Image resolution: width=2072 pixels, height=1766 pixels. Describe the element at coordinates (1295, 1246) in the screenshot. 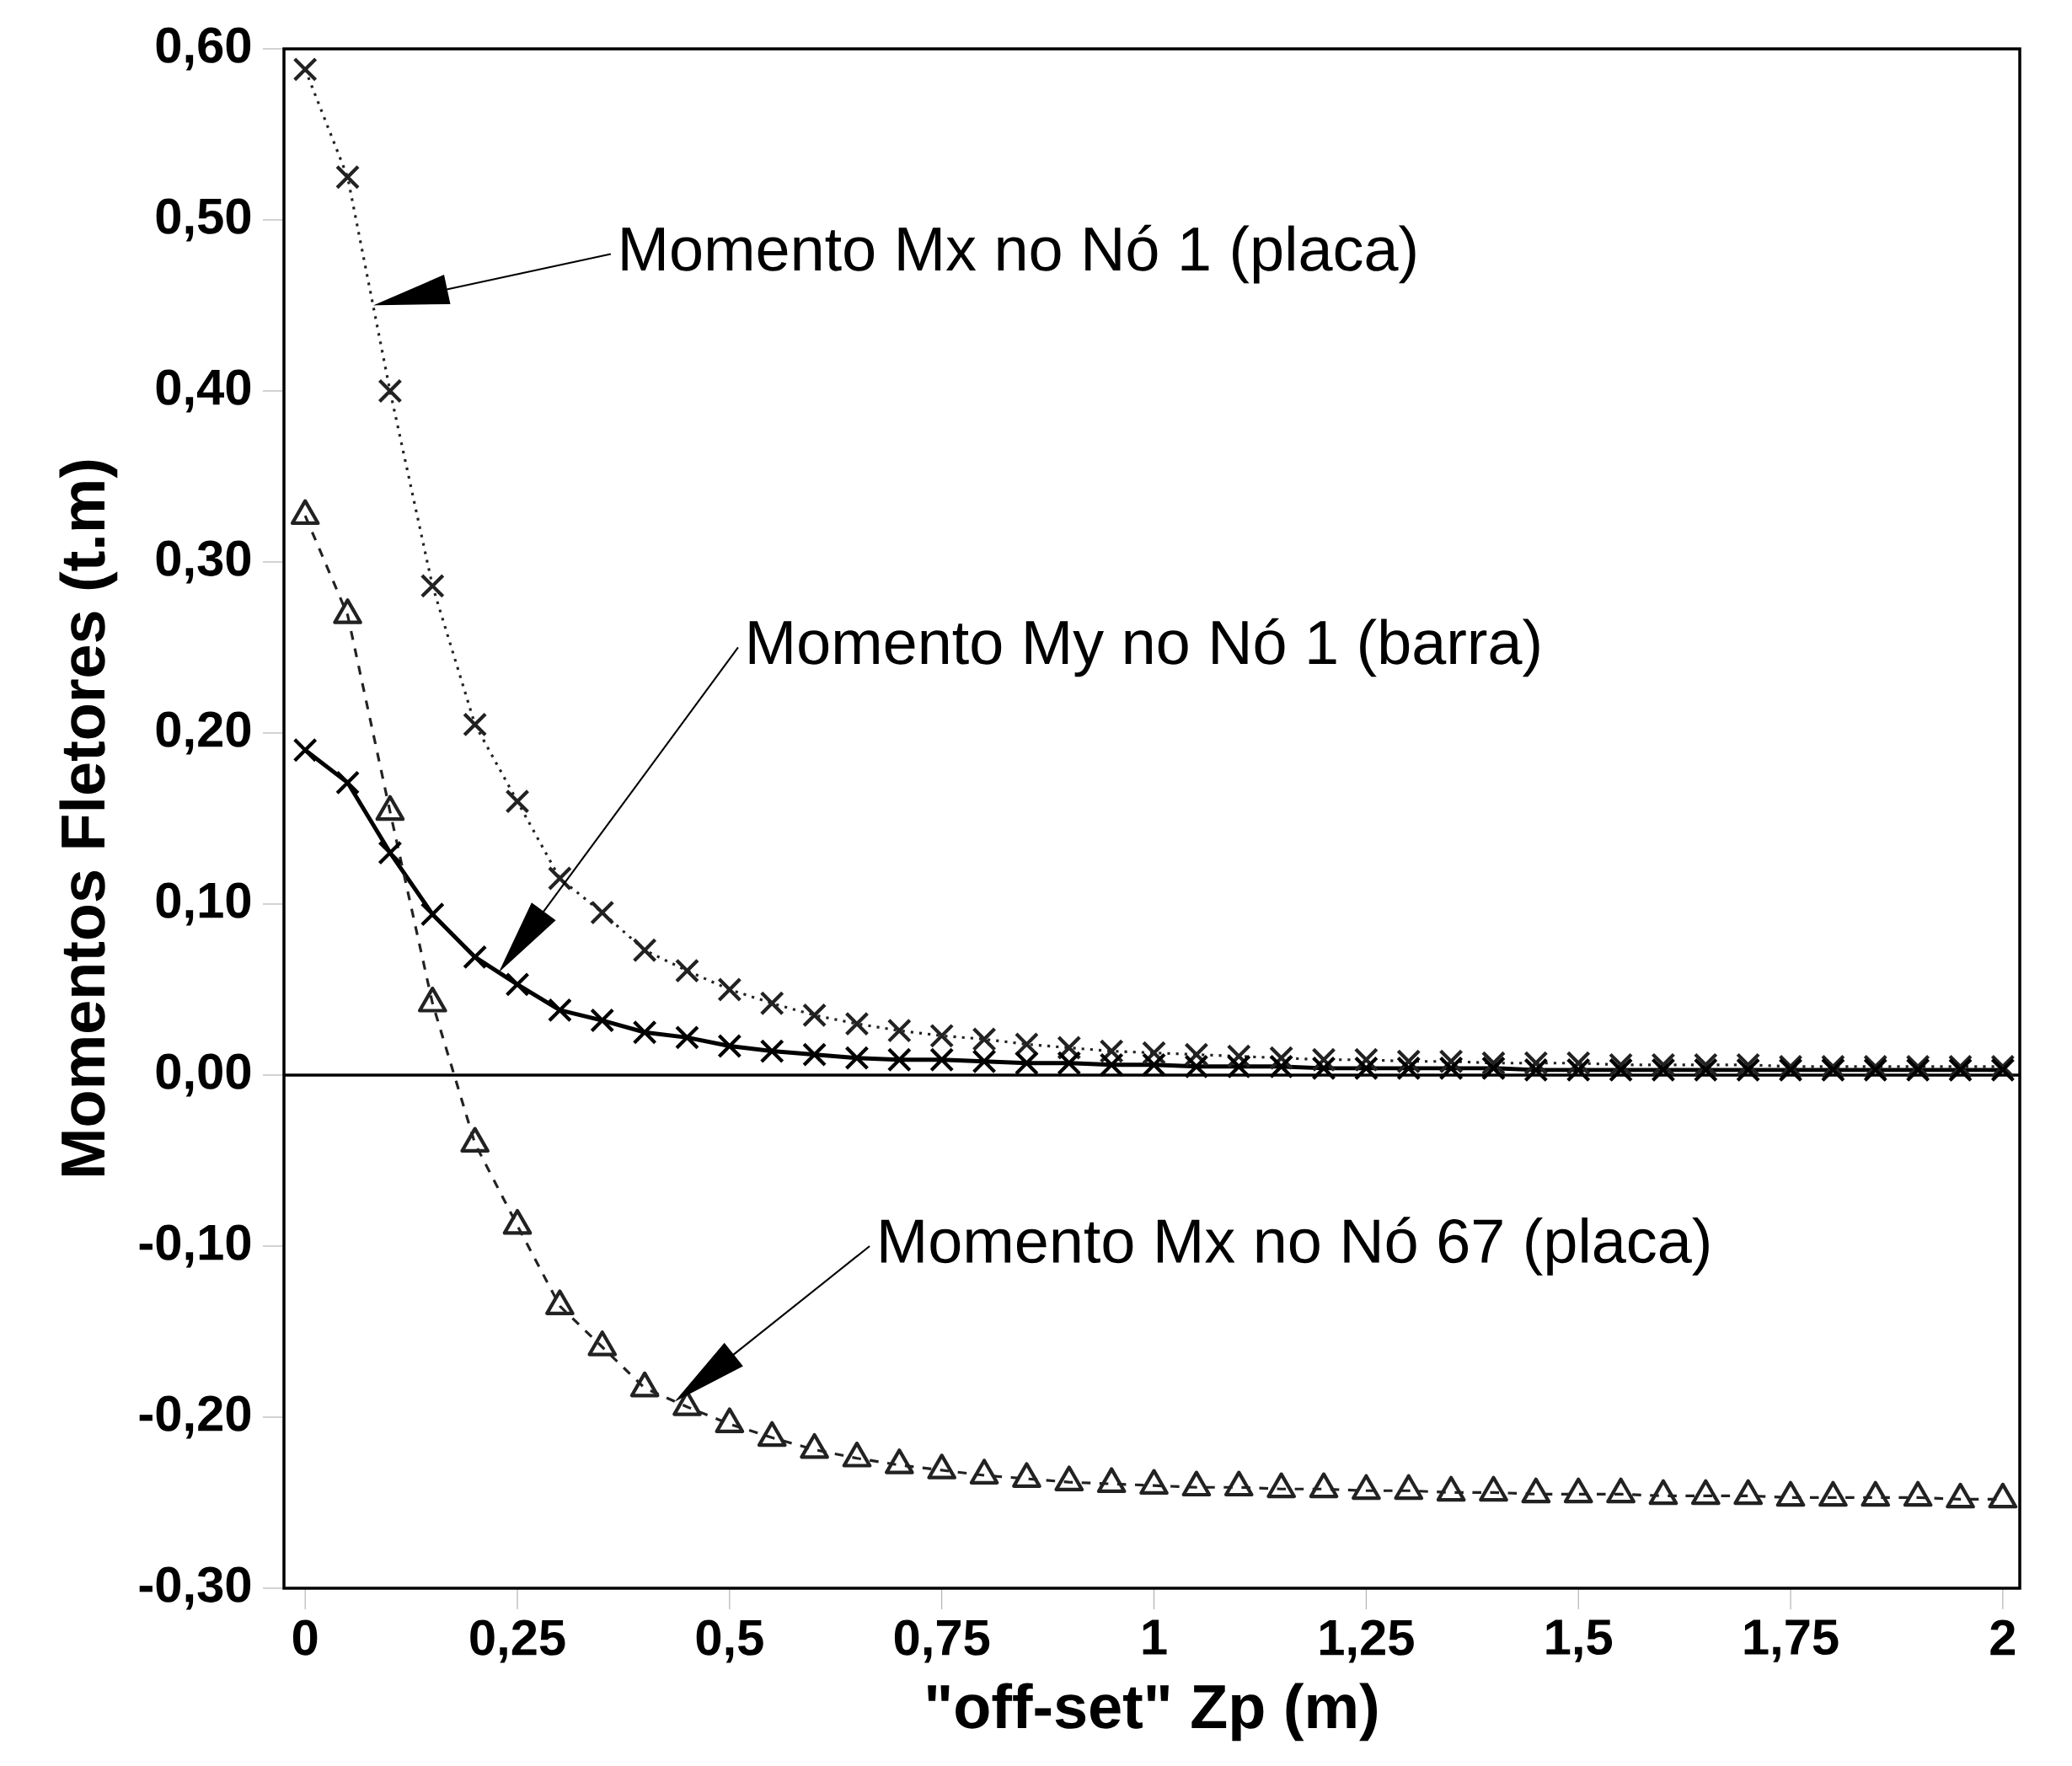

I see `annotation: Momento Mx no Nó 67 (placa)` at that location.